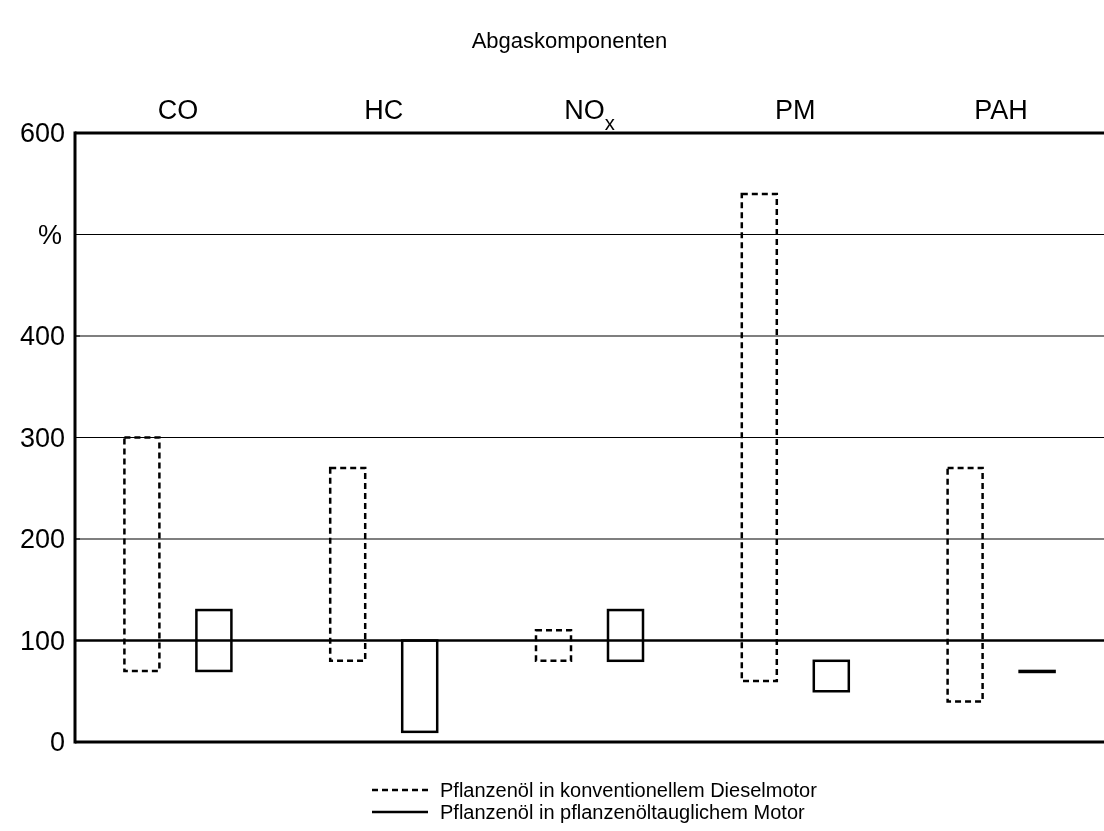 This screenshot has width=1104, height=831. I want to click on x-tick-label: CO, so click(178, 110).